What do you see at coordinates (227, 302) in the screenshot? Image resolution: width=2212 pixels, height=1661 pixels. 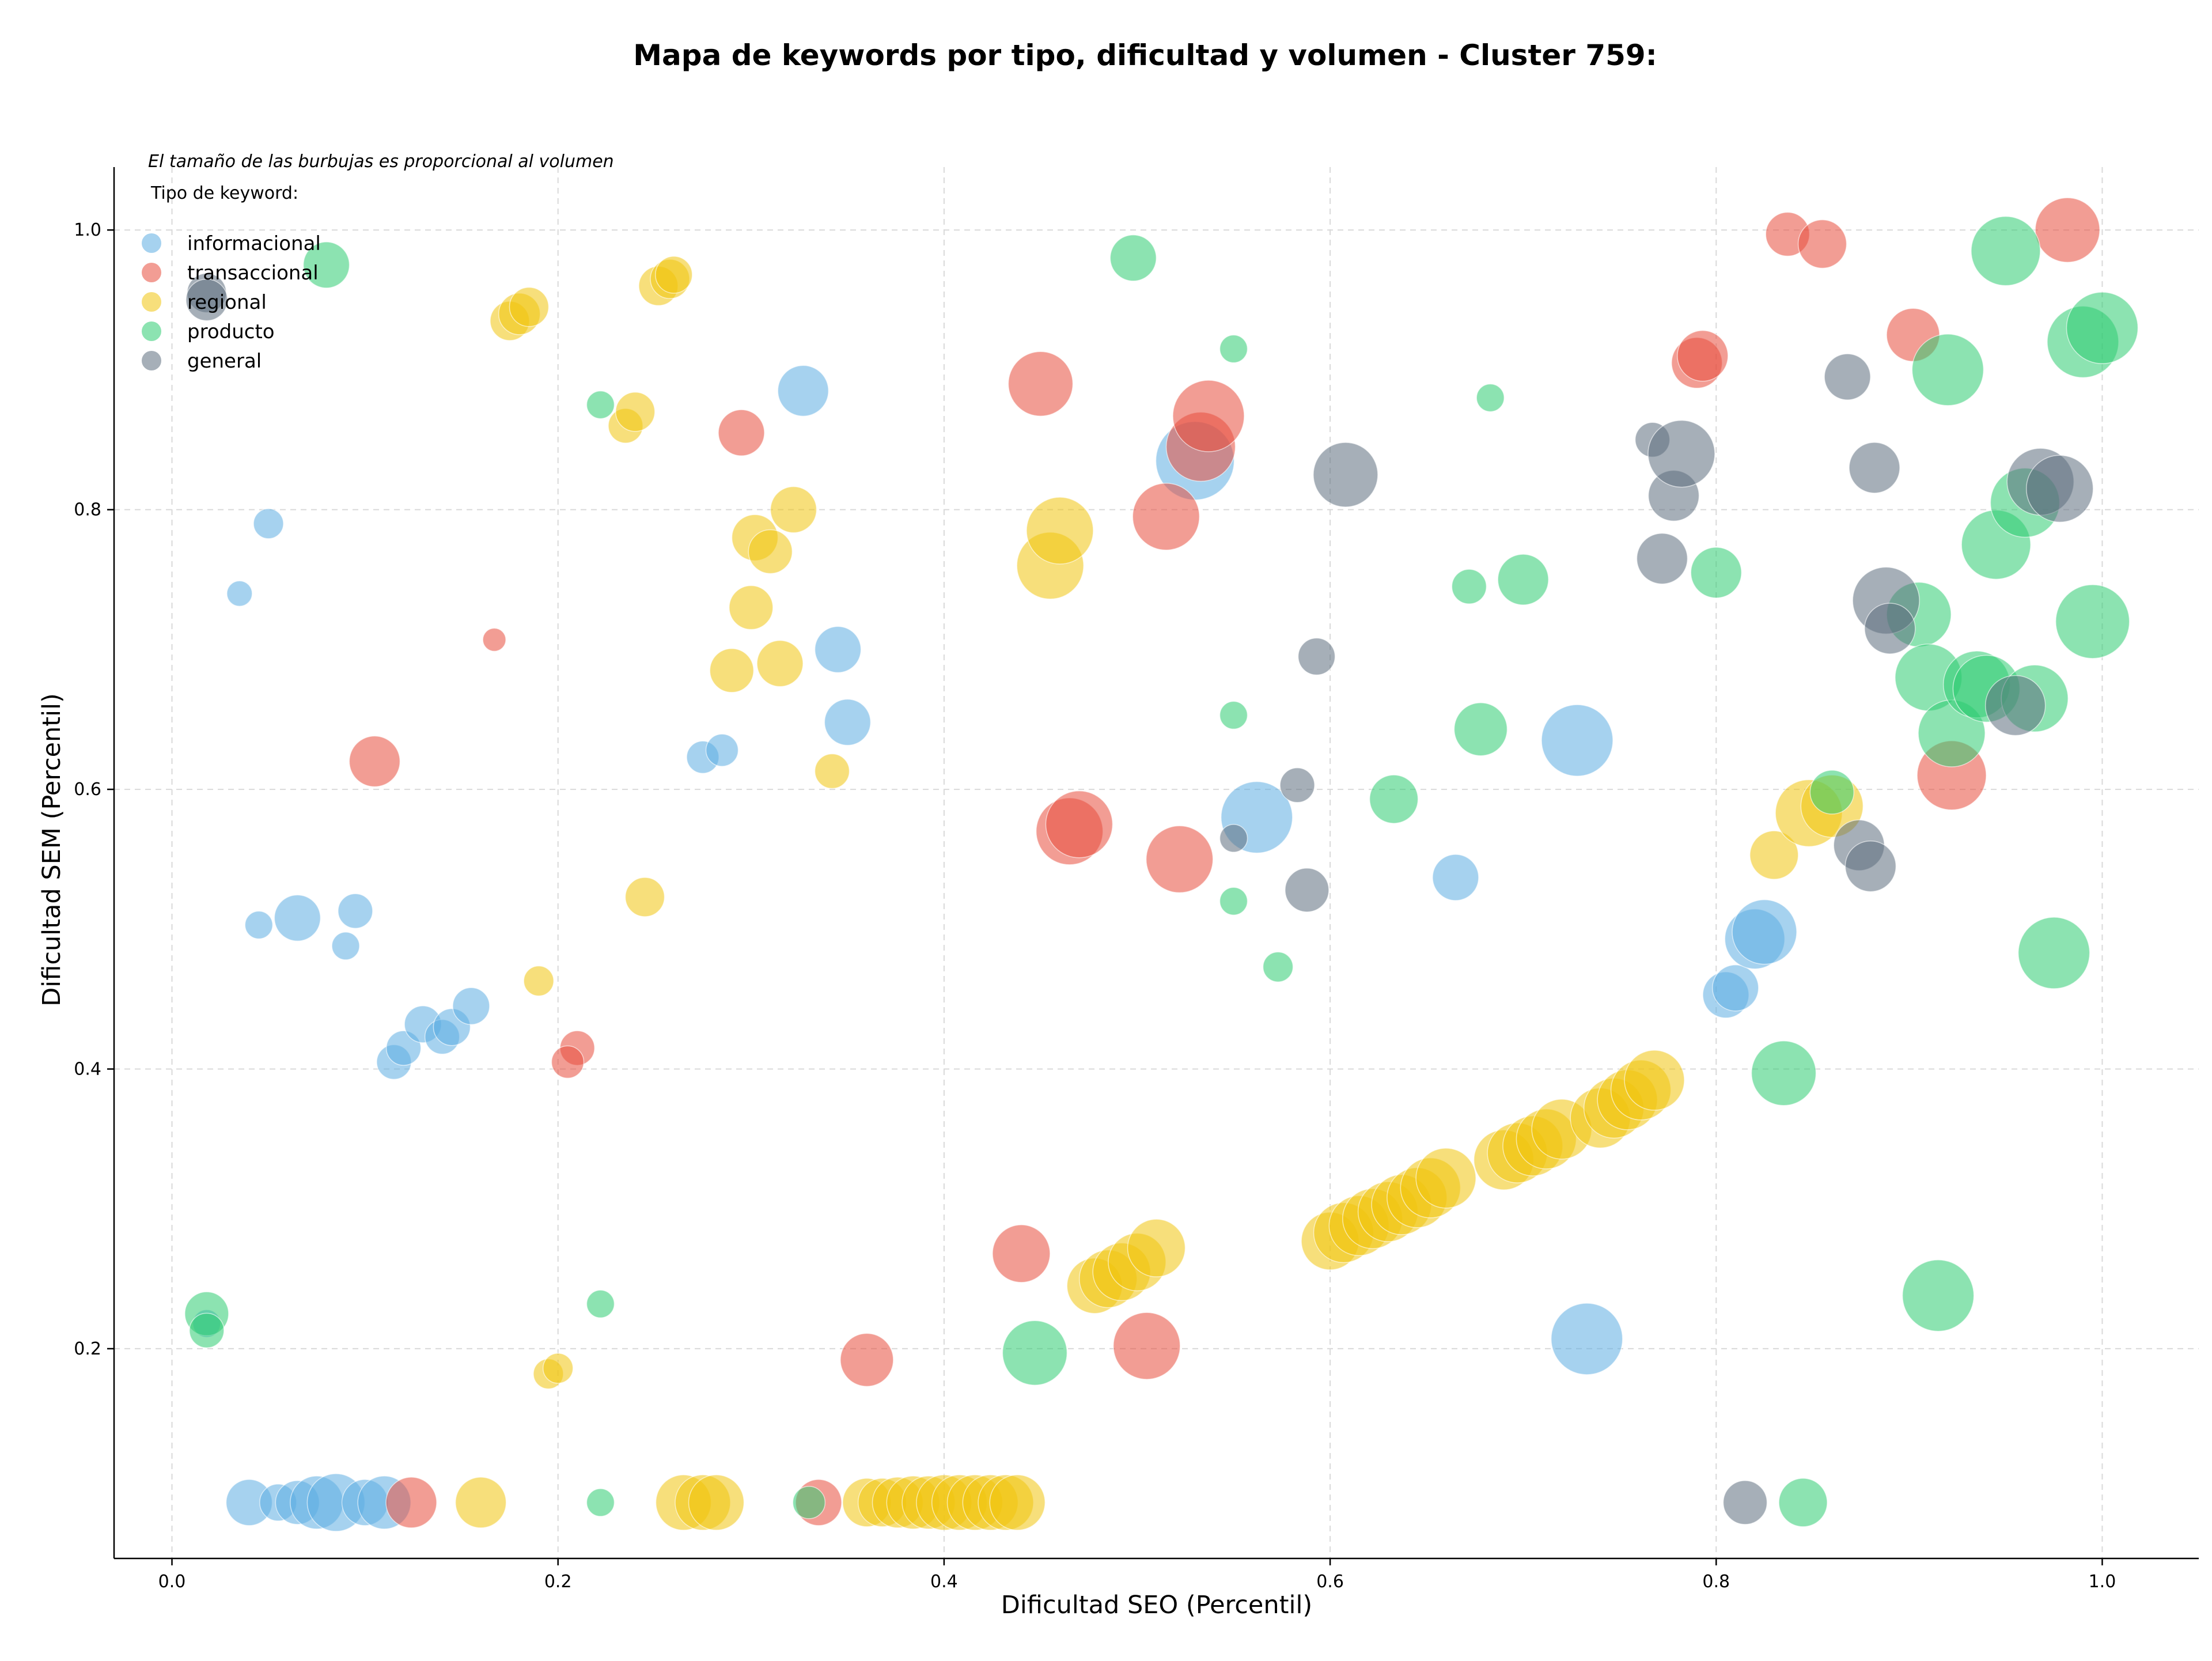 I see `legend-label-regional: regional` at bounding box center [227, 302].